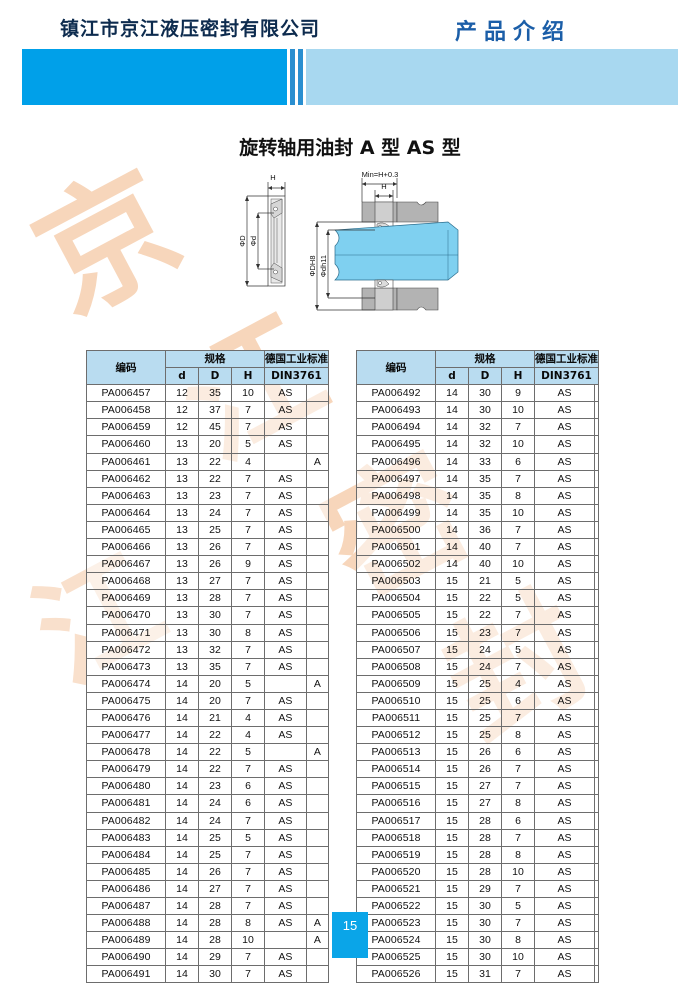 This screenshot has height=990, width=700. I want to click on table-row: PA006485 14 26 7 AS, so click(208, 871).